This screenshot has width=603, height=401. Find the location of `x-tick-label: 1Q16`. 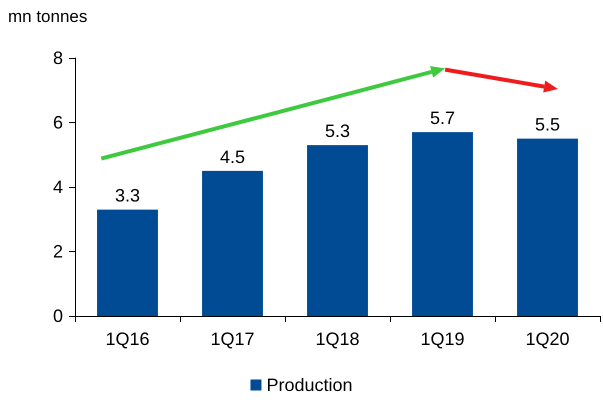

x-tick-label: 1Q16 is located at coordinates (127, 339).